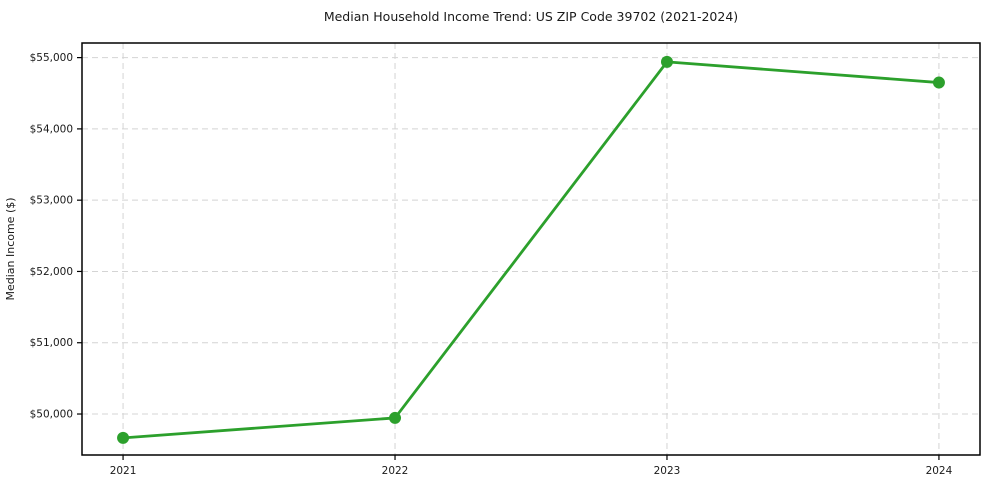 This screenshot has height=490, width=989. Describe the element at coordinates (395, 417) in the screenshot. I see `data-point-2022` at that location.